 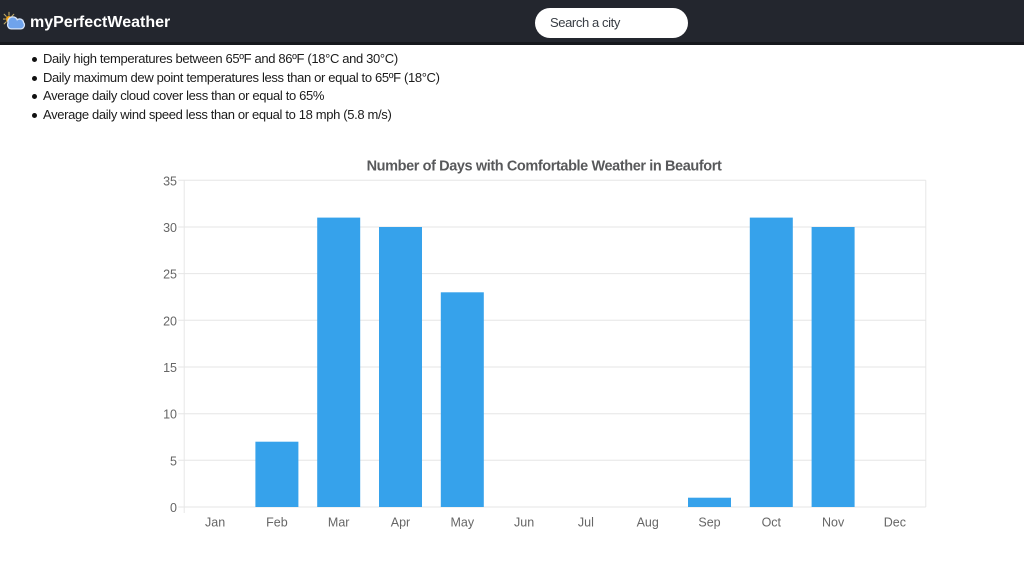 I want to click on svg-text: 5, so click(x=173, y=461).